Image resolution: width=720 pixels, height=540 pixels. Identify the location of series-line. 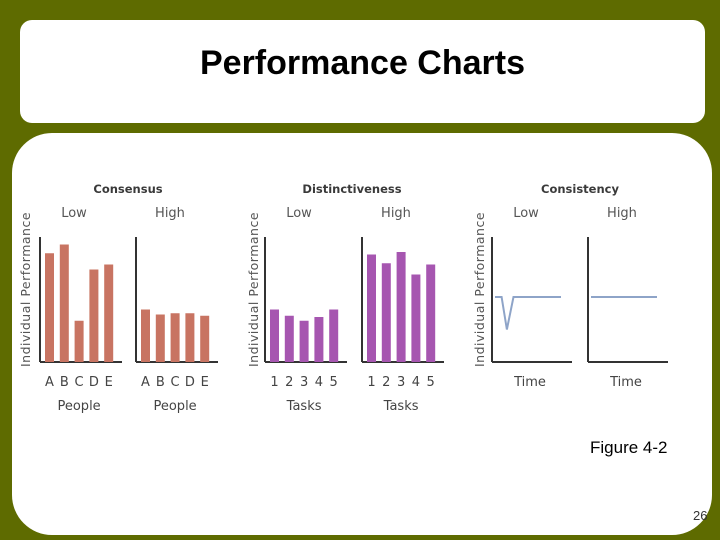
(528, 313).